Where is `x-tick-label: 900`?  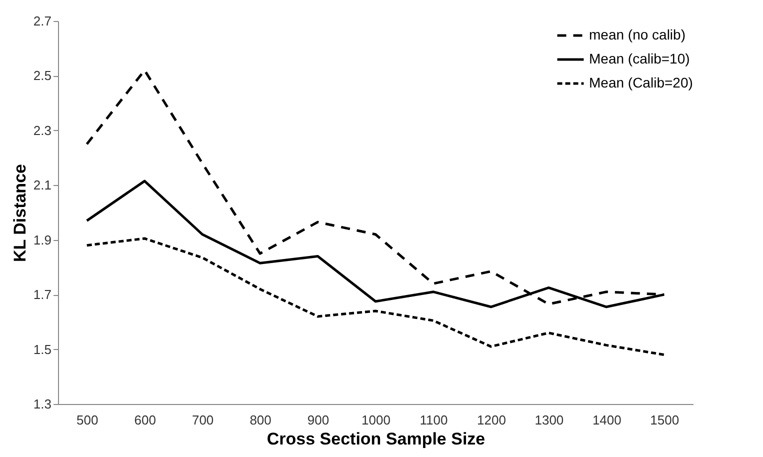
x-tick-label: 900 is located at coordinates (318, 420).